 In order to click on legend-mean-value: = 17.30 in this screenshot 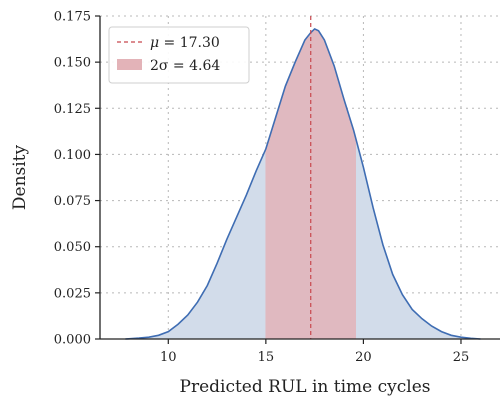, I will do `click(189, 43)`.